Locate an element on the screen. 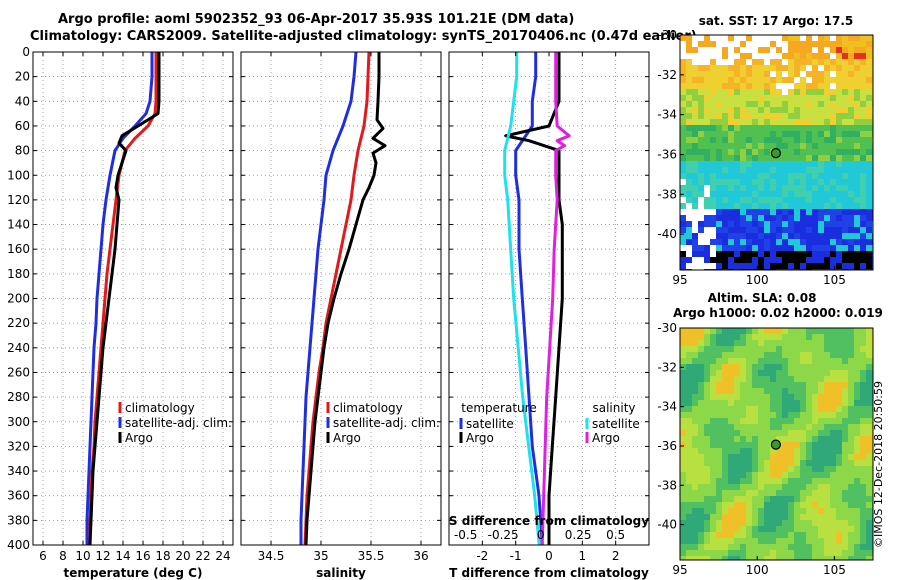 Image resolution: width=900 pixels, height=580 pixels. y-tick-label: 360 is located at coordinates (18, 496).